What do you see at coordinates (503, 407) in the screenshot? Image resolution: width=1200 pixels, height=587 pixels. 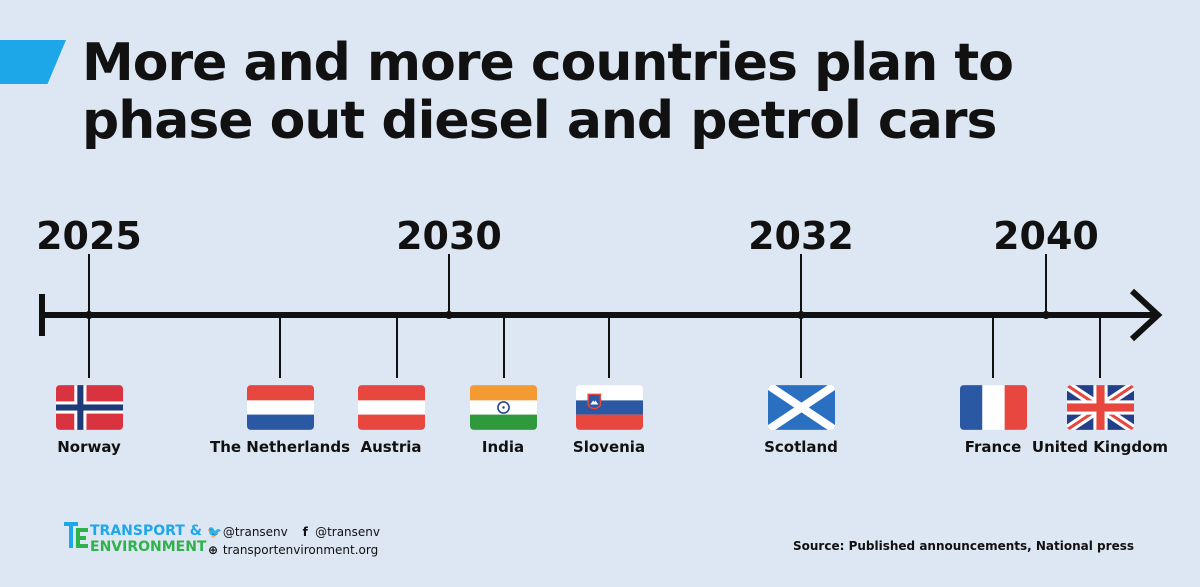 I see `india-flag-icon` at bounding box center [503, 407].